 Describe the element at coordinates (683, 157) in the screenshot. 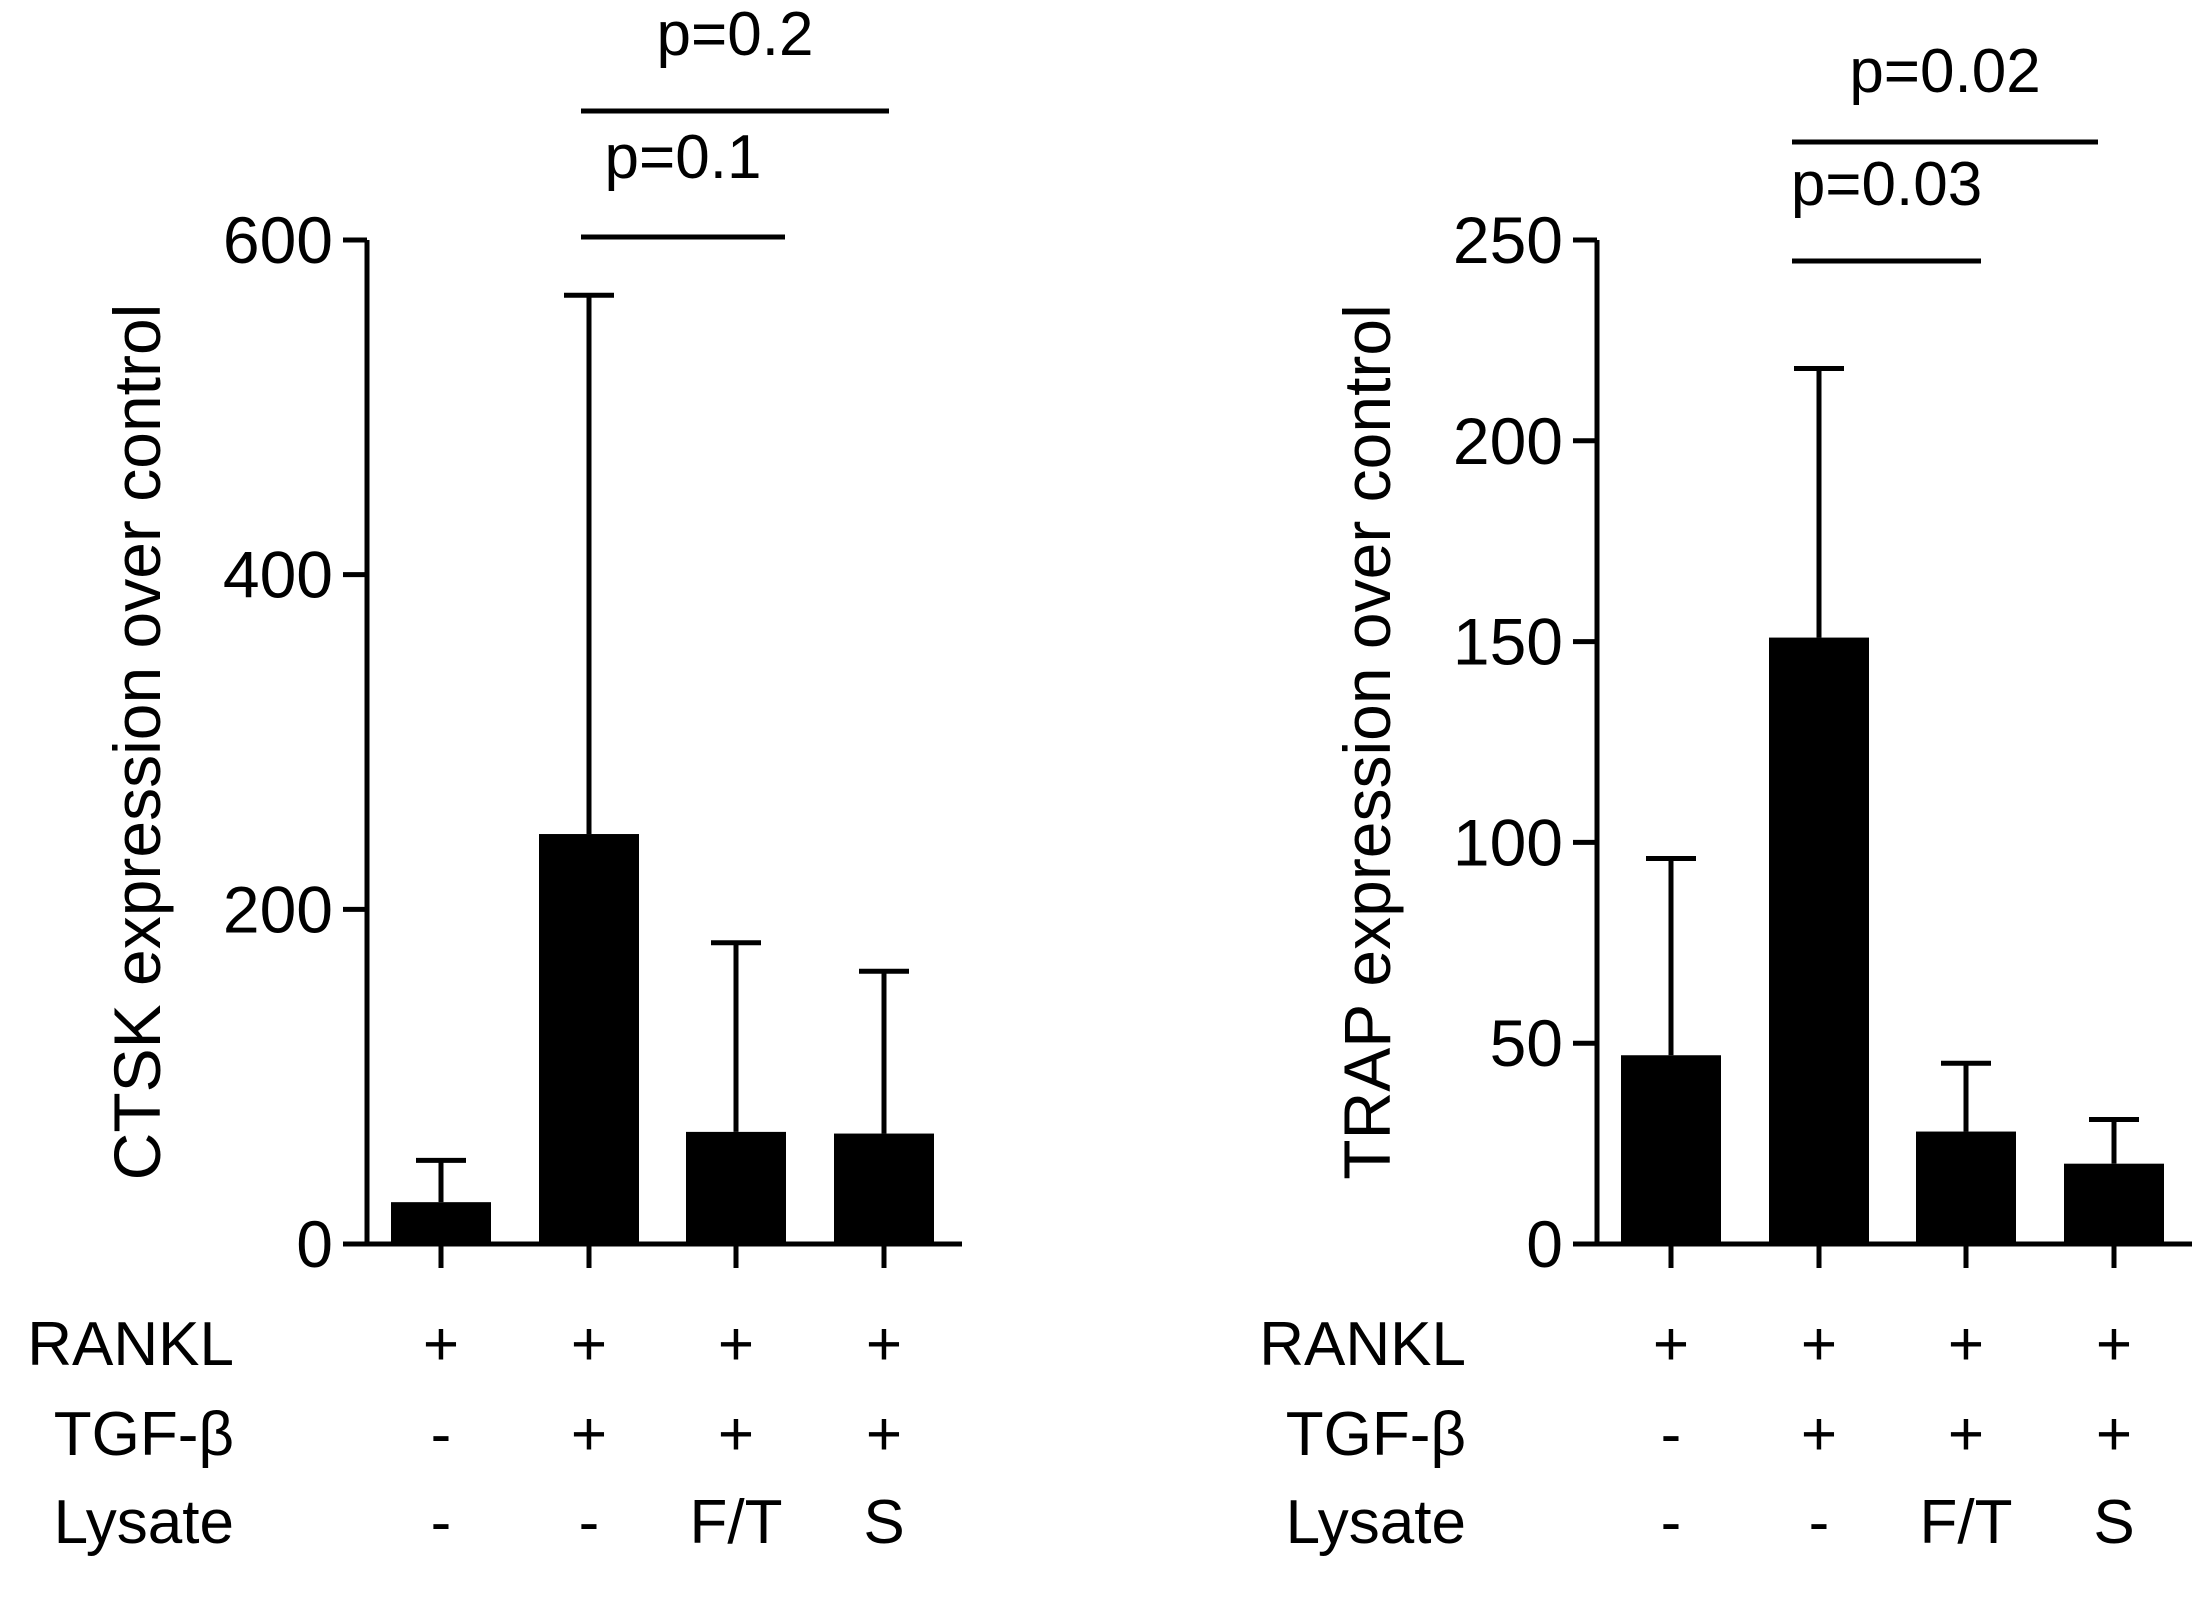

I see `p-value-label: p=0.1` at that location.